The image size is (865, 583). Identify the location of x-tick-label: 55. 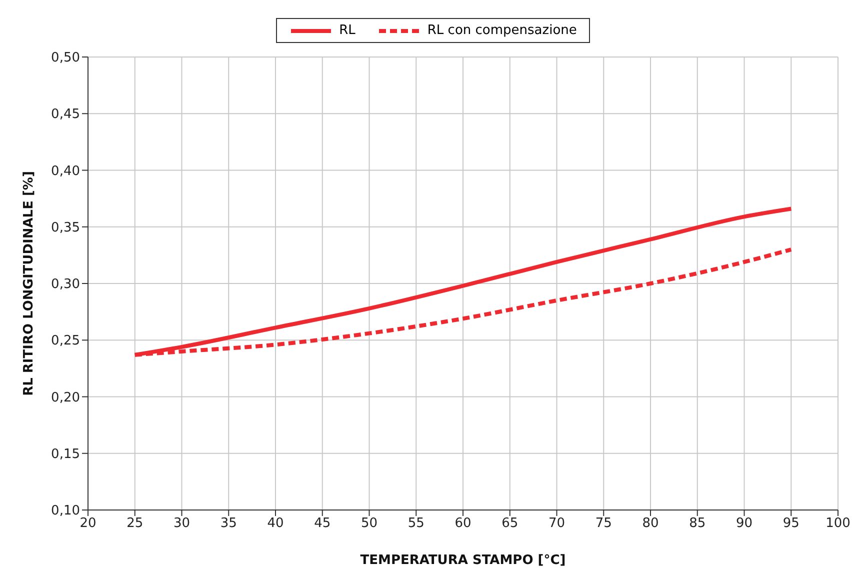
(416, 524).